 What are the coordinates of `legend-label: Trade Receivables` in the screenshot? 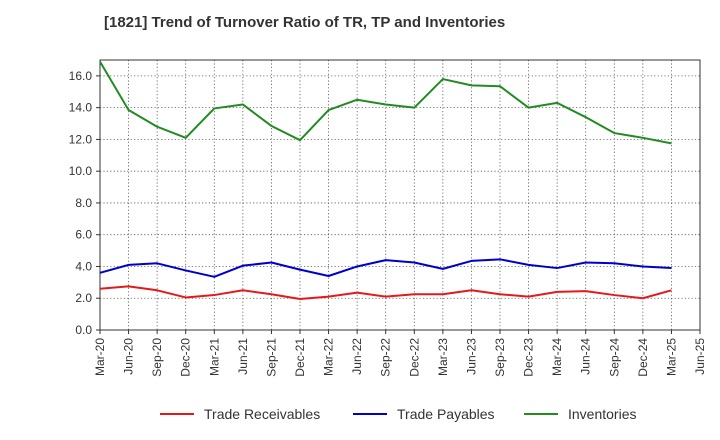 It's located at (262, 414).